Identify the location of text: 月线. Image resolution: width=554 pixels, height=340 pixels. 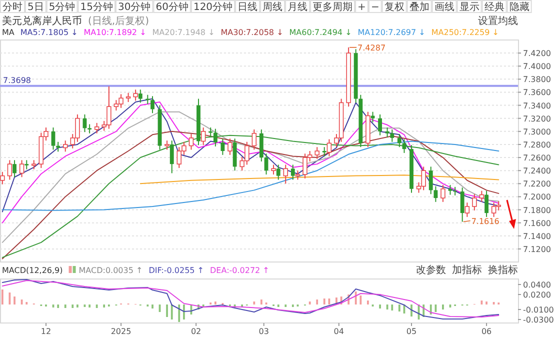
(298, 7).